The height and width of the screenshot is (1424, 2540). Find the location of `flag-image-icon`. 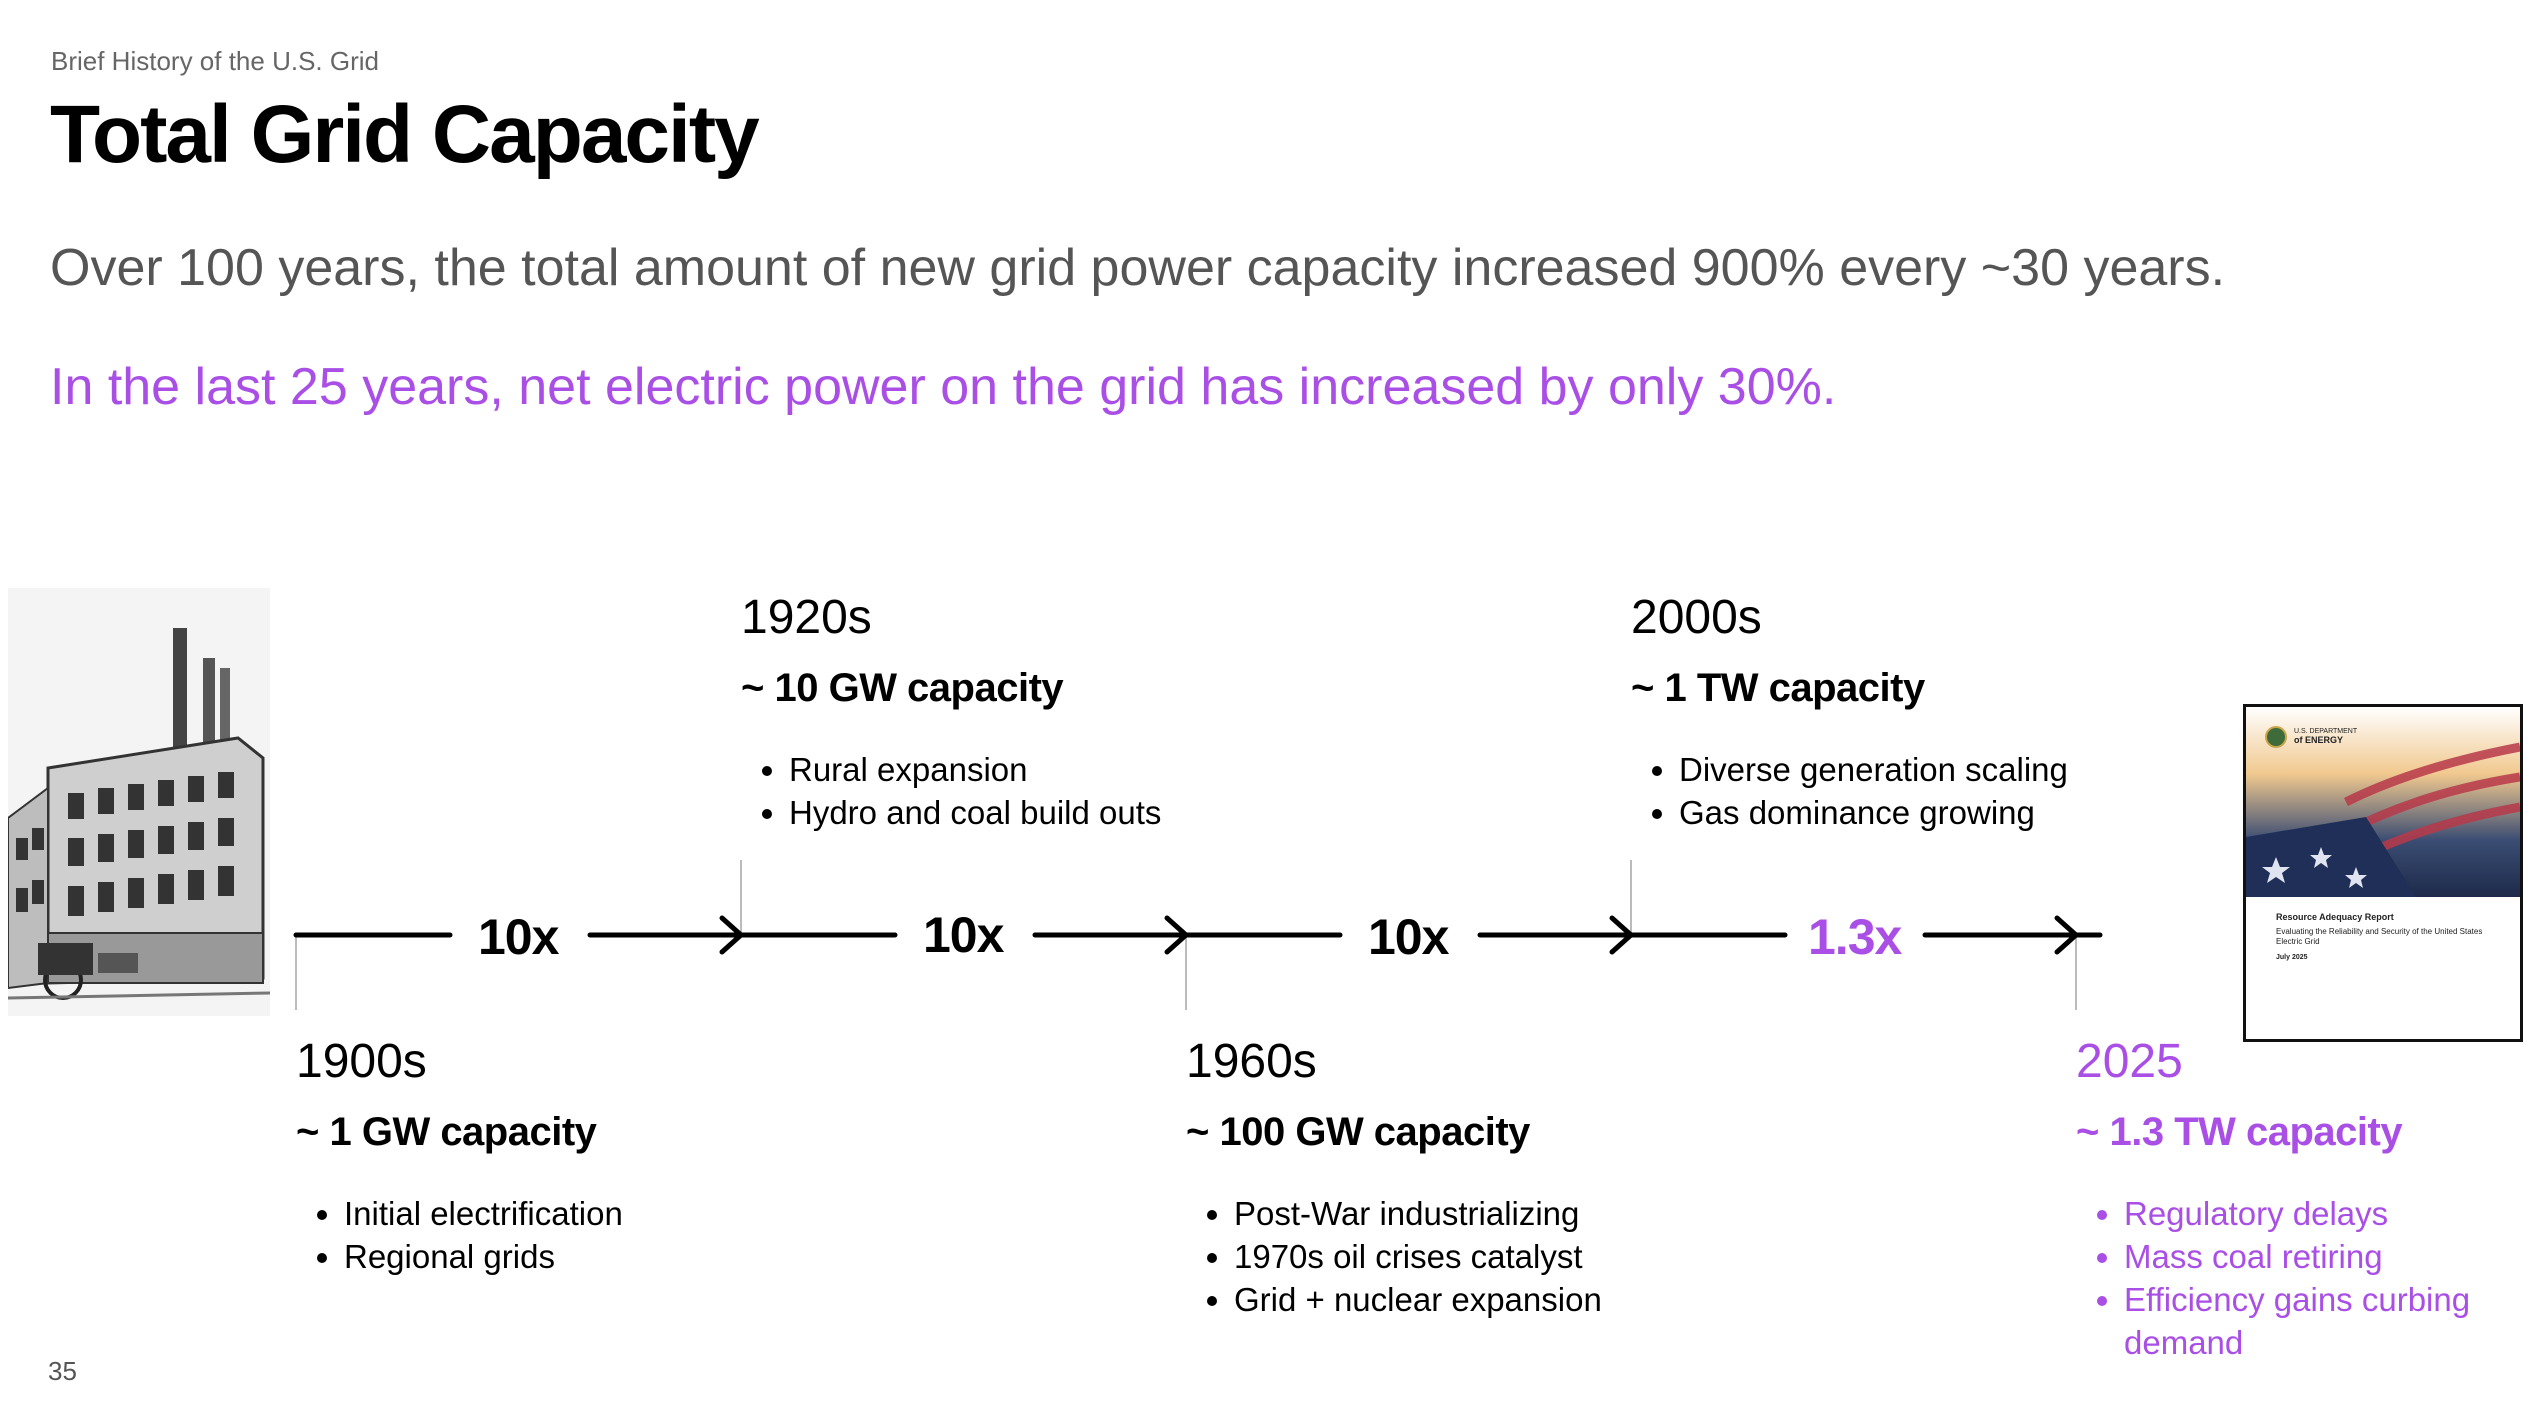

flag-image-icon is located at coordinates (2383, 802).